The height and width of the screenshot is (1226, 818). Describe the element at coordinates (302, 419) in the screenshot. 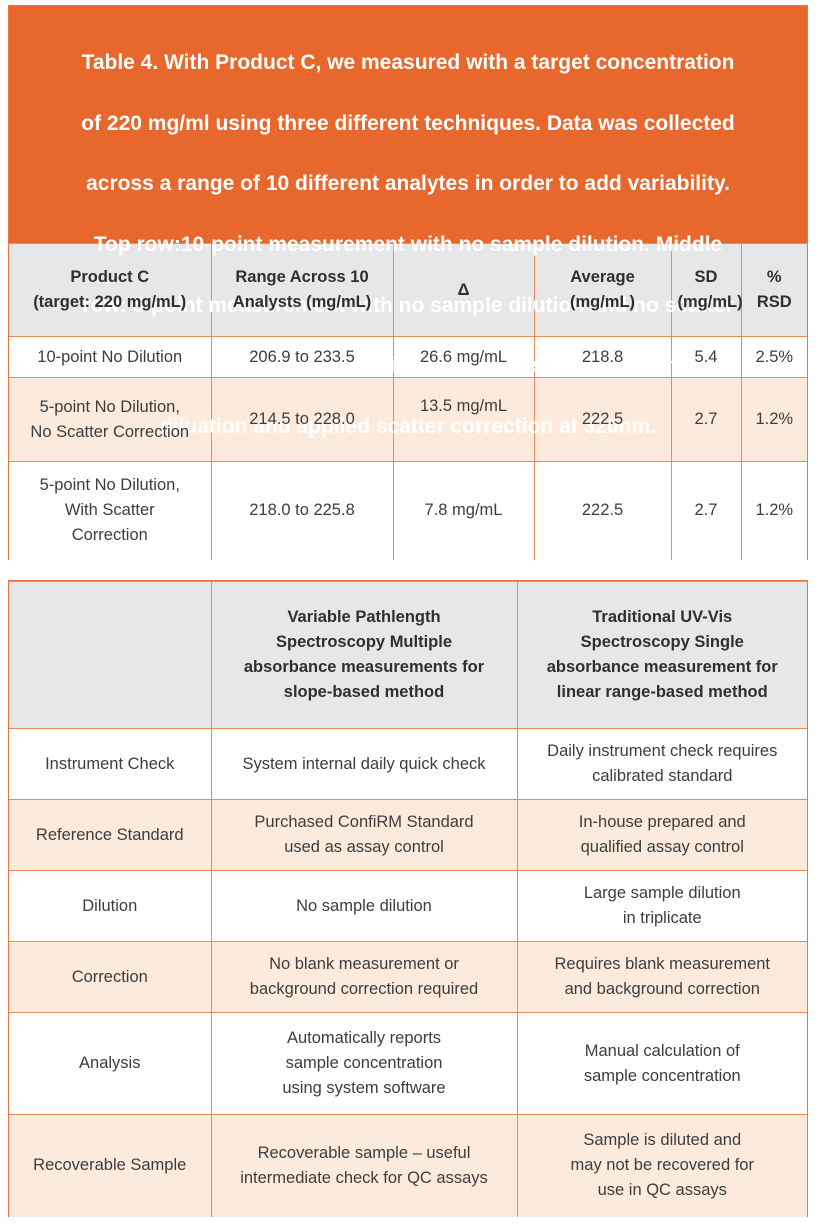

I see `range-cell: 214.5 to 228.0` at that location.